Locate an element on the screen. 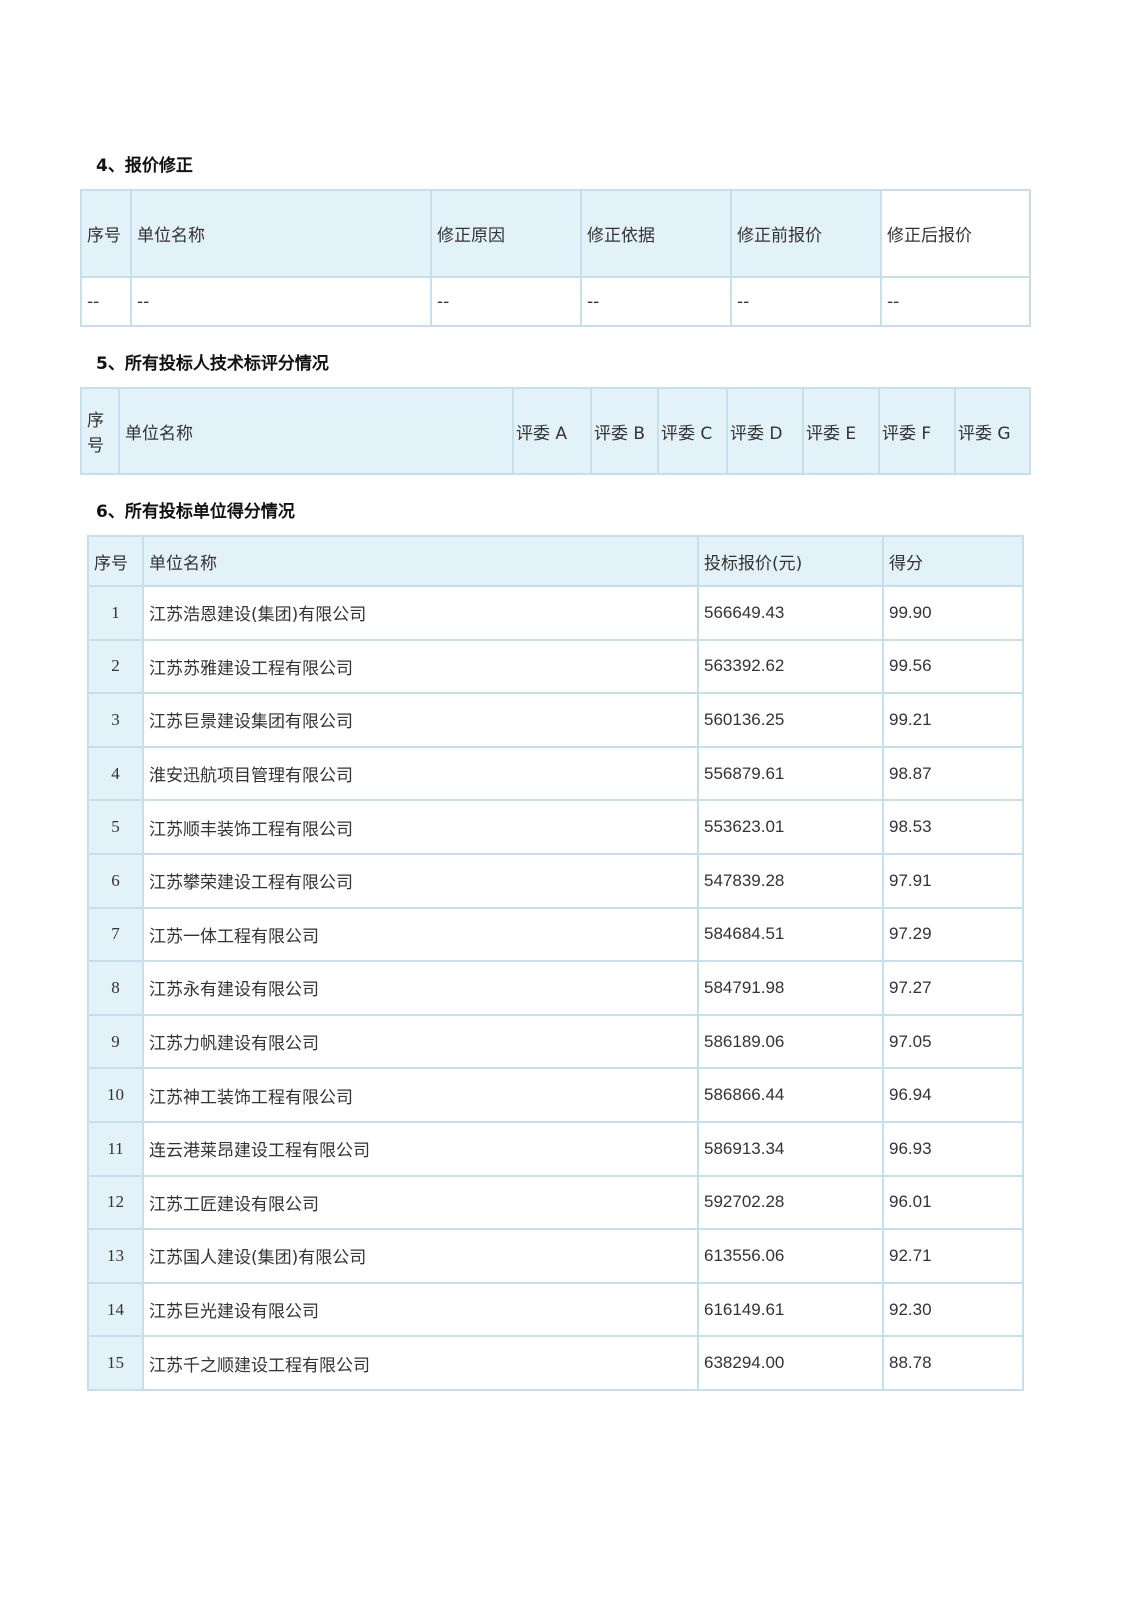  table-row: 2 江苏苏雅建设工程有限公司 563392.62 99.56 is located at coordinates (555, 666).